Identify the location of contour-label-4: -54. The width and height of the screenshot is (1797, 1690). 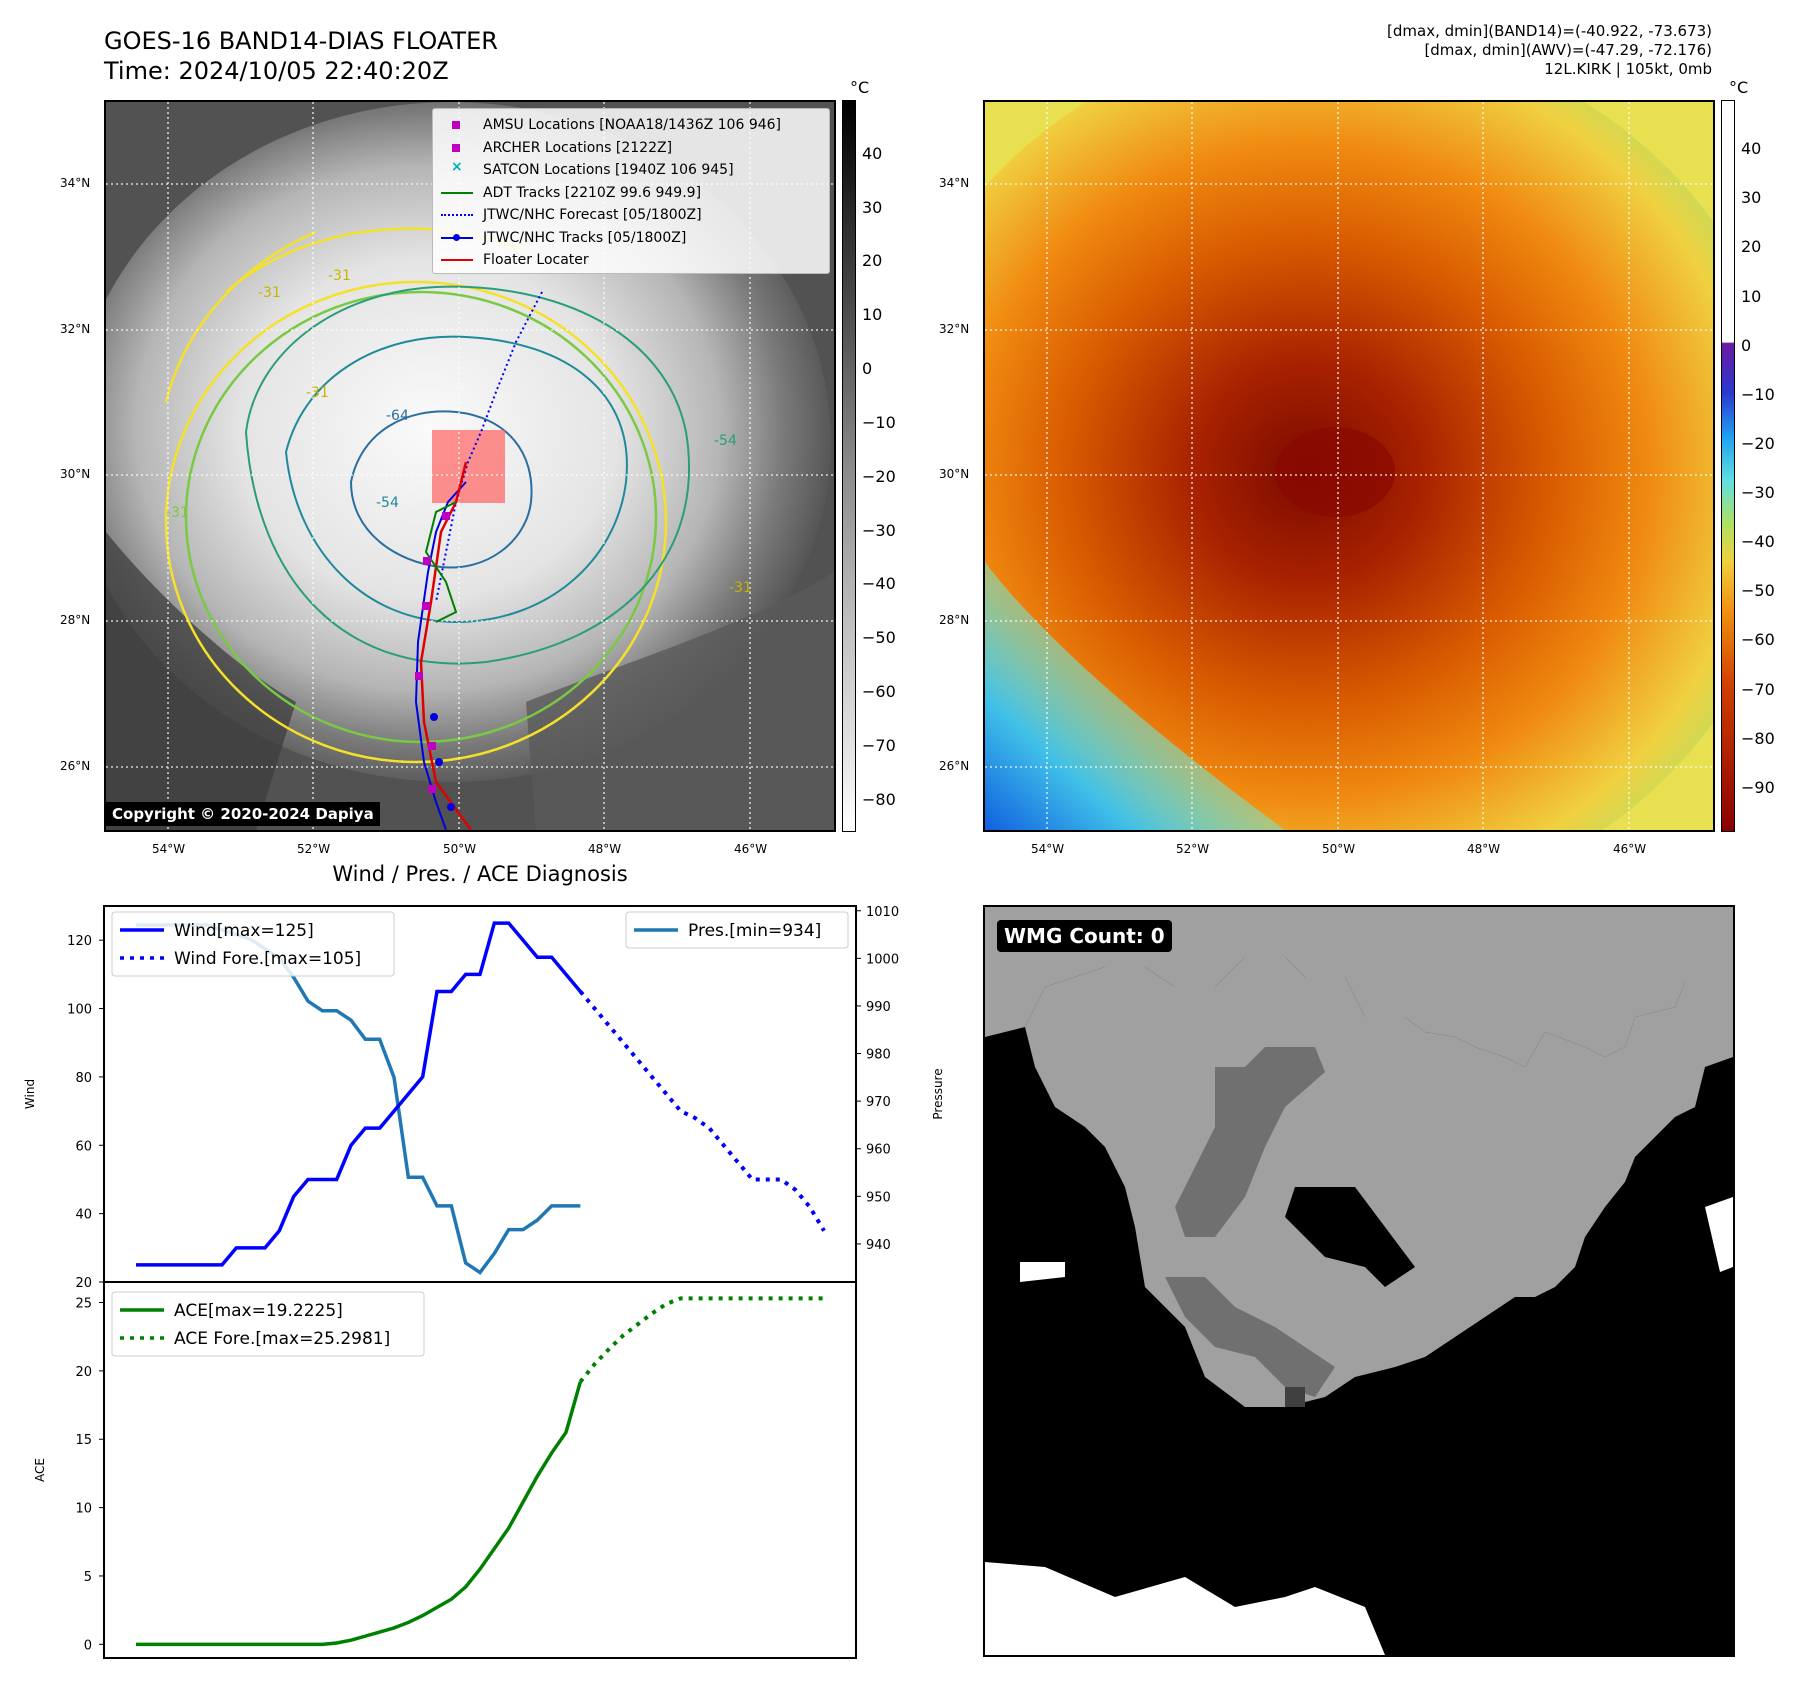
(725, 441).